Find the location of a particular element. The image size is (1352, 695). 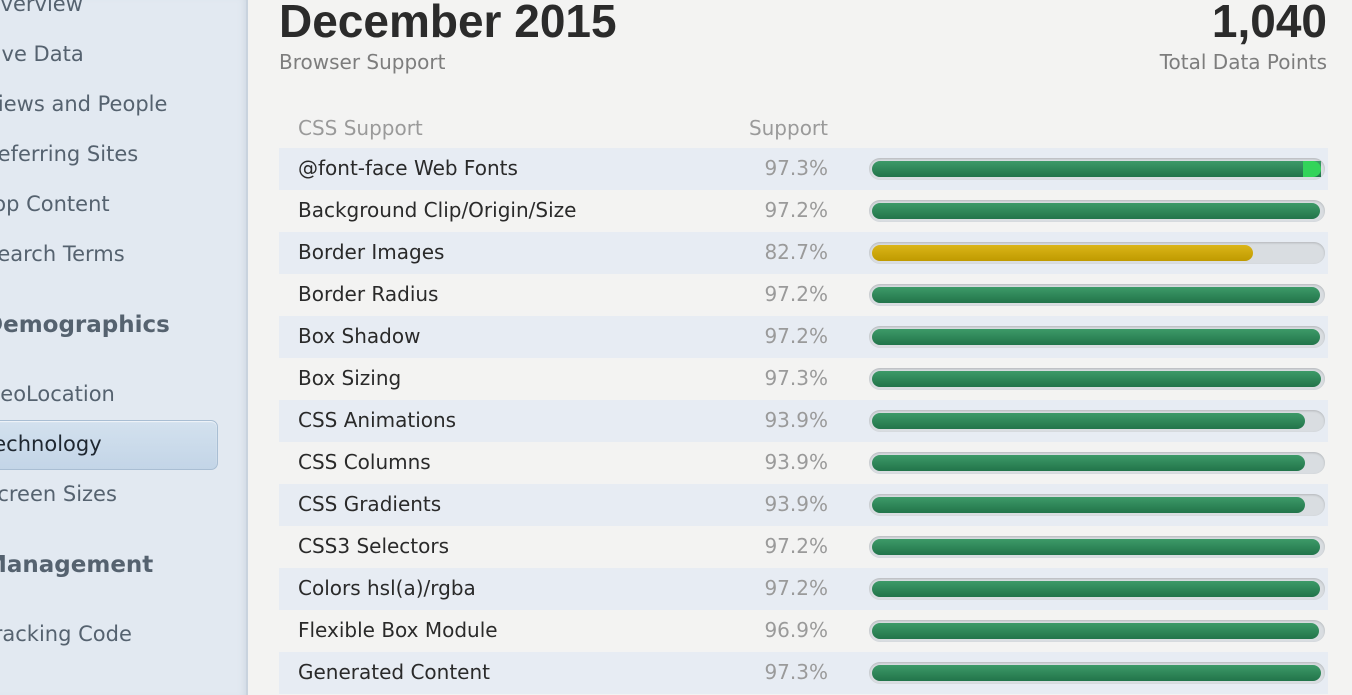

table-row: CSS Columns 93.9% is located at coordinates (803, 463).